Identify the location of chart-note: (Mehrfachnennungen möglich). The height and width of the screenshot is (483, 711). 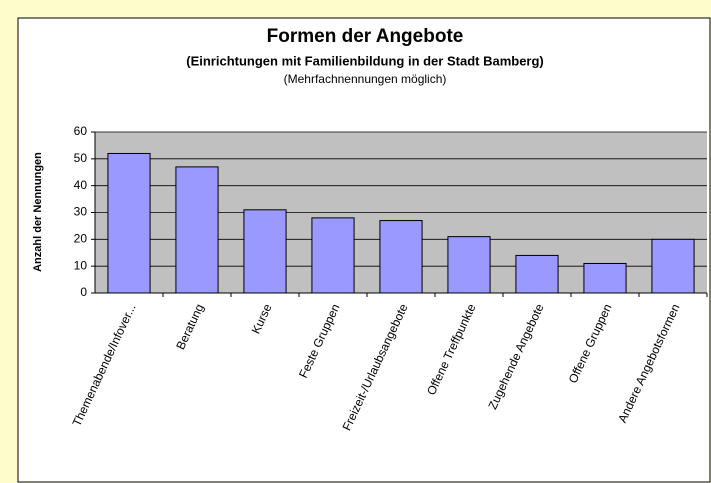
(365, 79).